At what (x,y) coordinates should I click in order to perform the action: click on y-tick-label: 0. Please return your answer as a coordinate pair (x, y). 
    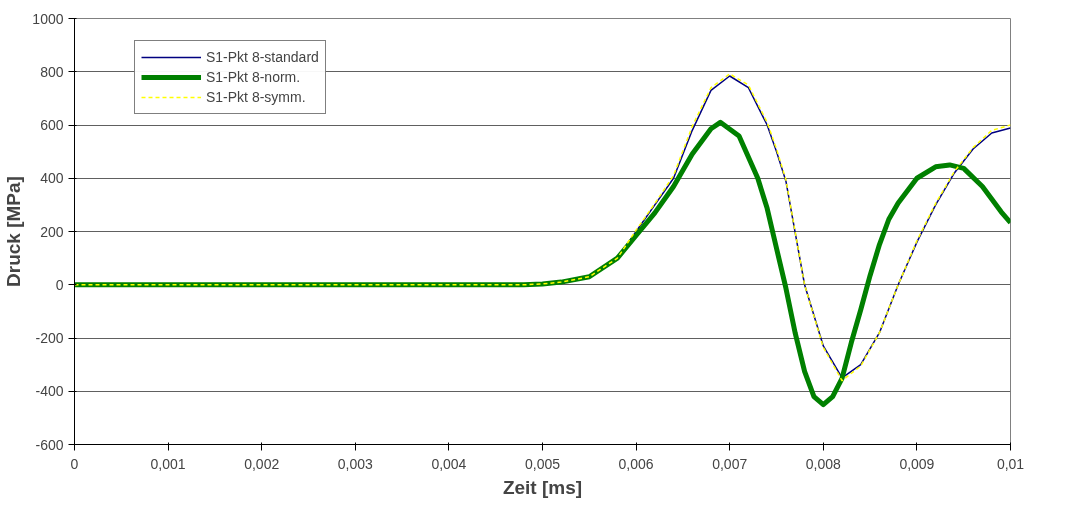
    Looking at the image, I should click on (59, 284).